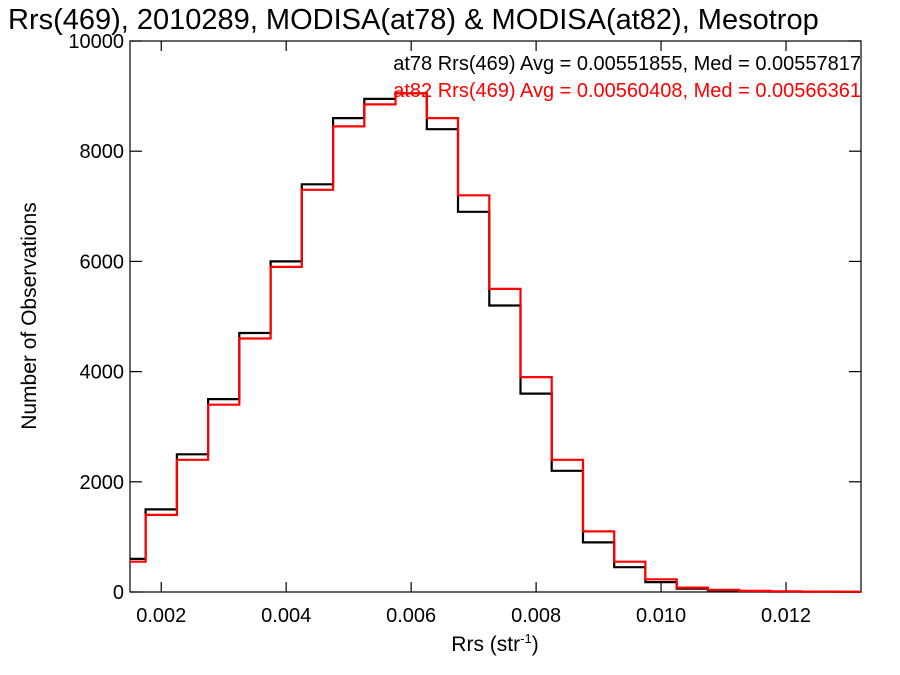 Image resolution: width=900 pixels, height=675 pixels. What do you see at coordinates (102, 262) in the screenshot?
I see `y-tick-label: 6000` at bounding box center [102, 262].